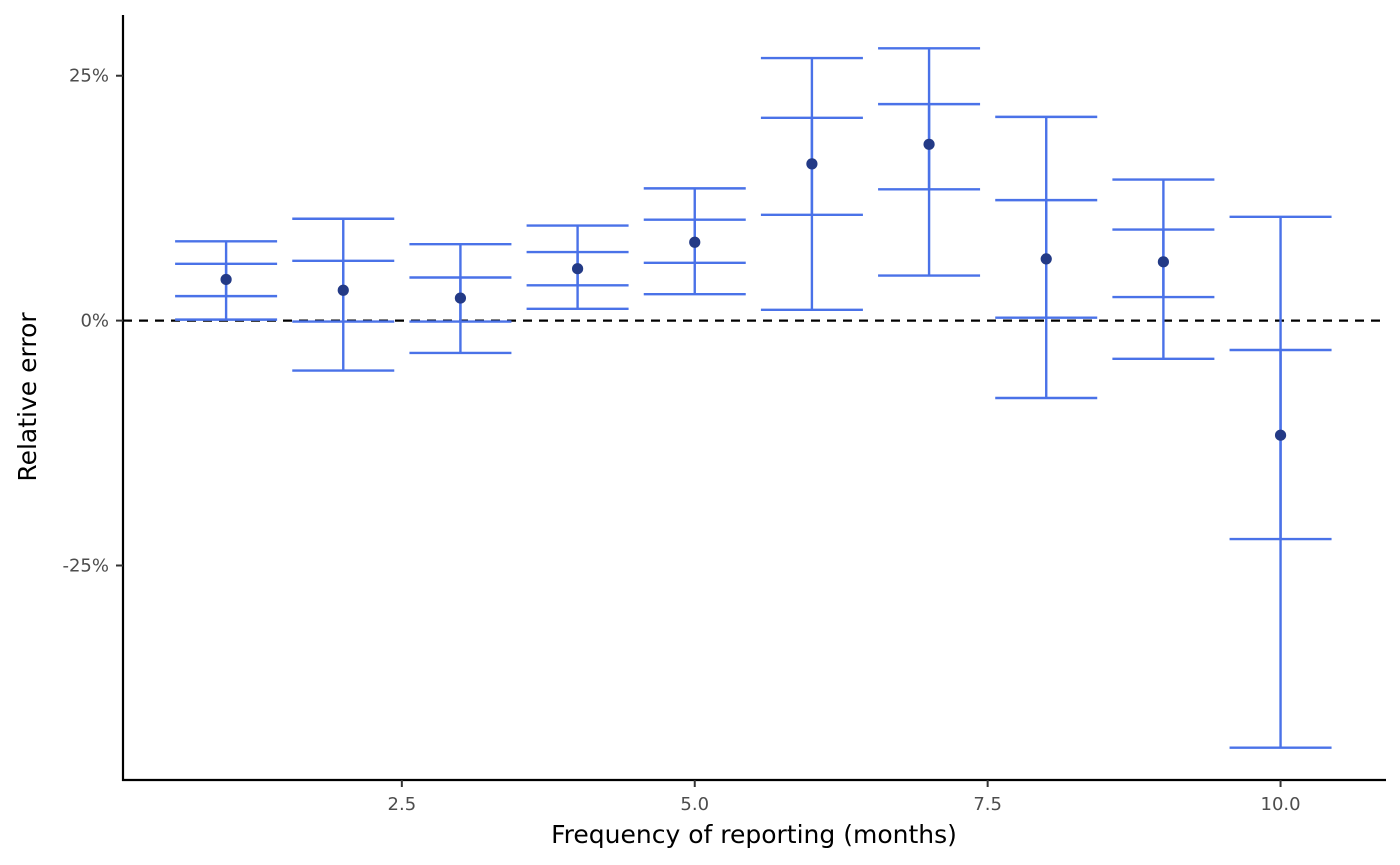  Describe the element at coordinates (754, 834) in the screenshot. I see `x-axis-title: Frequency of reporting (months)` at that location.